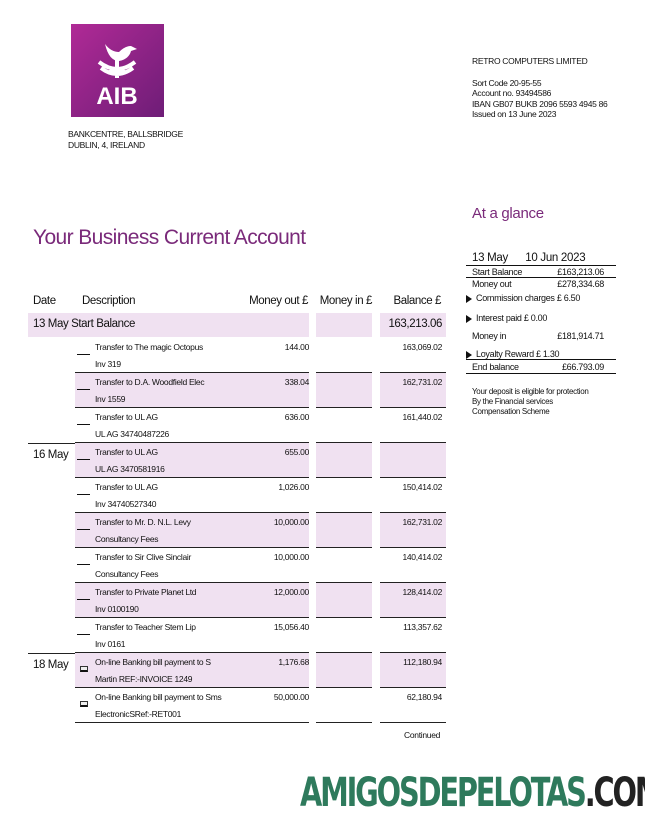 This screenshot has height=836, width=645. I want to click on money-out: 655.00, so click(297, 452).